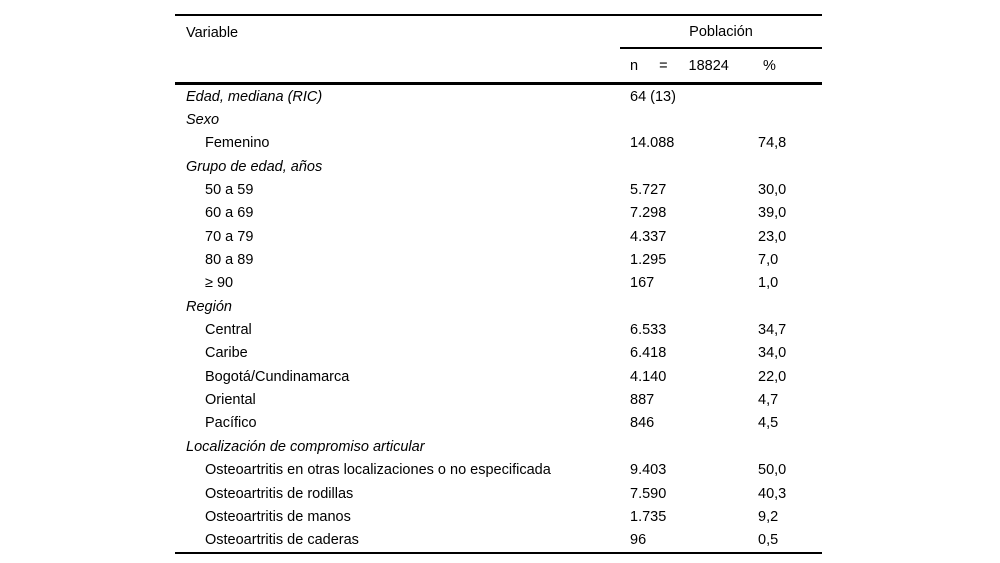  I want to click on row-n-value: 6.533, so click(648, 330).